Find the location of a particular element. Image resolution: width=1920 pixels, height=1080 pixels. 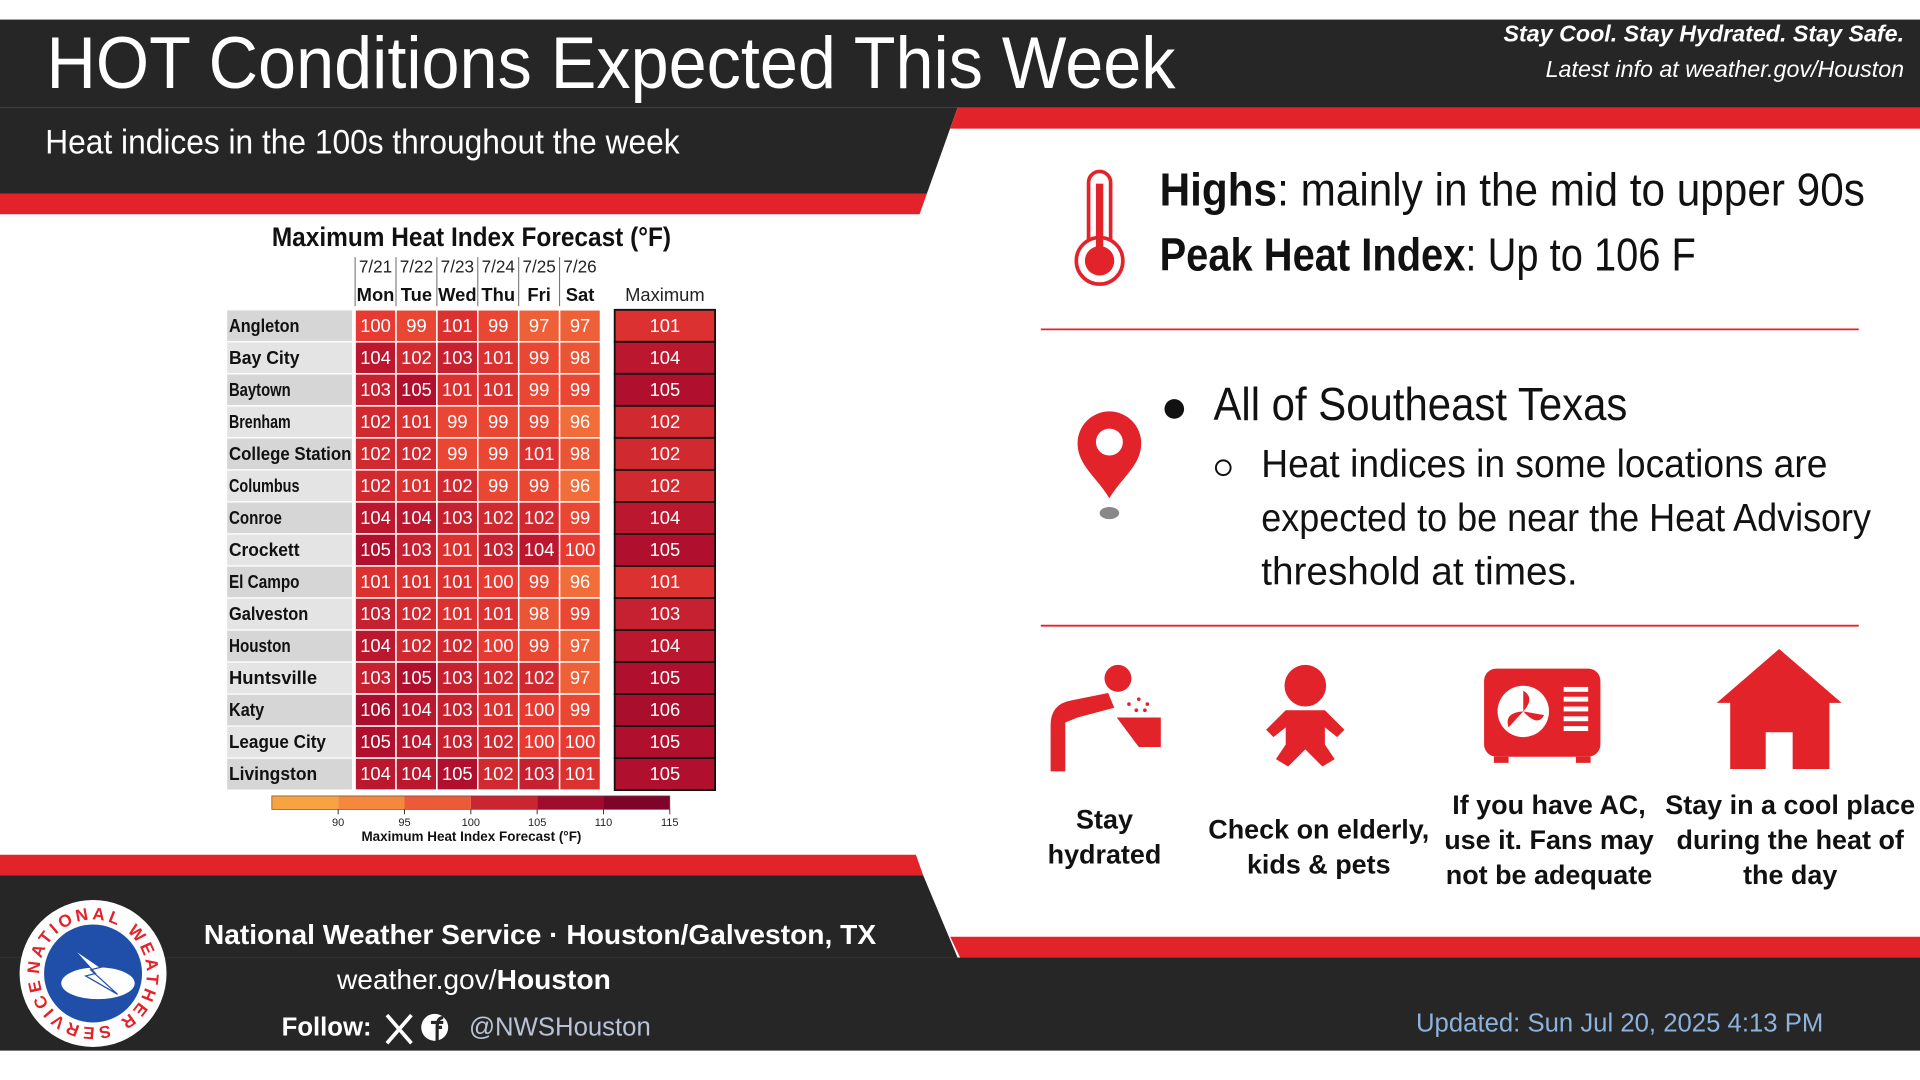

location-name: Conroe is located at coordinates (255, 517).